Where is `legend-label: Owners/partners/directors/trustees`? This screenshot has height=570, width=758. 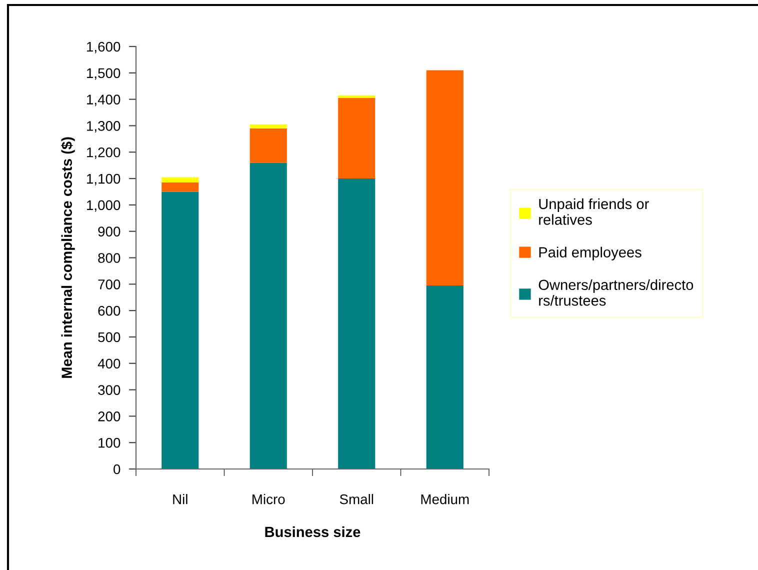
legend-label: Owners/partners/directors/trustees is located at coordinates (616, 292).